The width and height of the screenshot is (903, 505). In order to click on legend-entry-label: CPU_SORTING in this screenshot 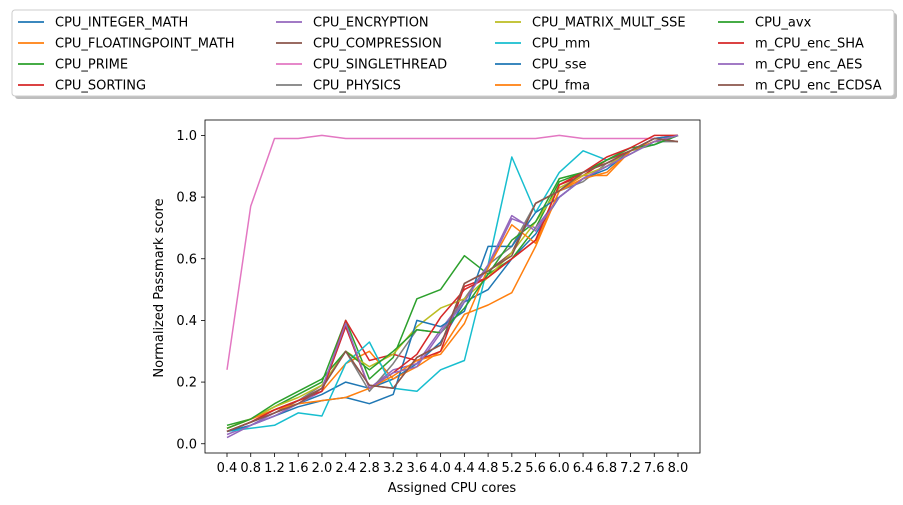, I will do `click(100, 86)`.